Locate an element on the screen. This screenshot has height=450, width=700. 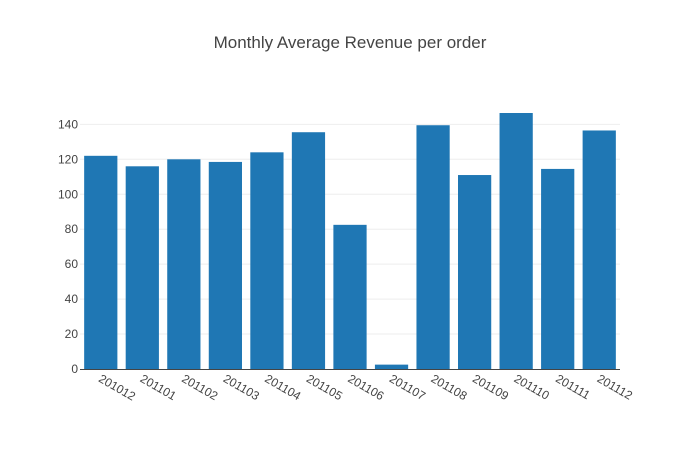
y-axis-ticks: 0 20 40 60 80 100 120 140 is located at coordinates (68, 246).